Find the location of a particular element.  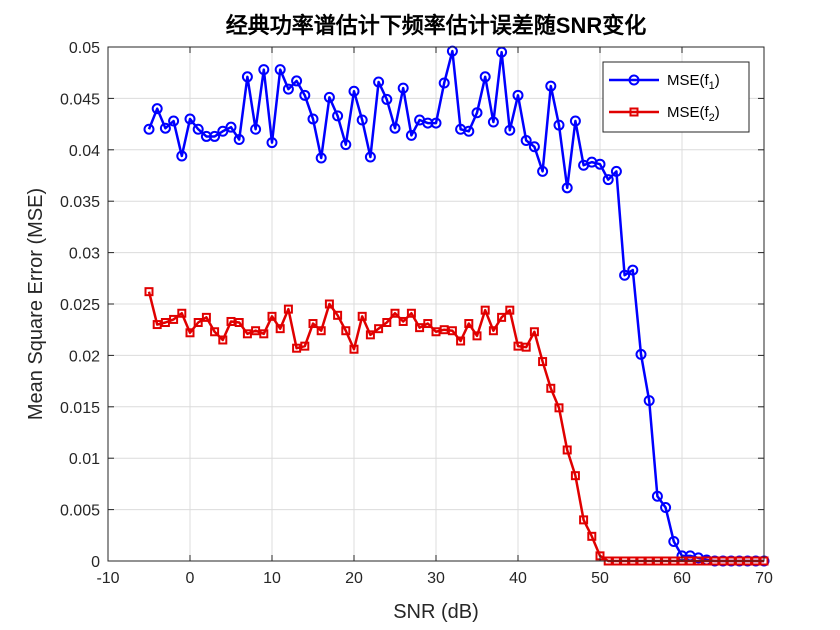

legend: MSE(f1) MSE(f2) is located at coordinates (676, 97).